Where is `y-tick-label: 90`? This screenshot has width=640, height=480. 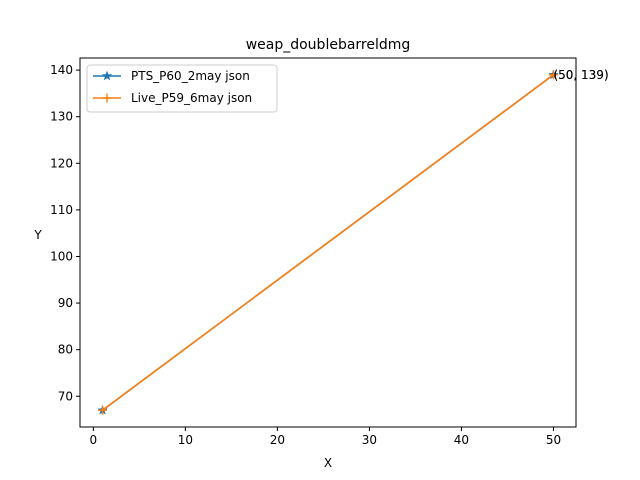
y-tick-label: 90 is located at coordinates (65, 303).